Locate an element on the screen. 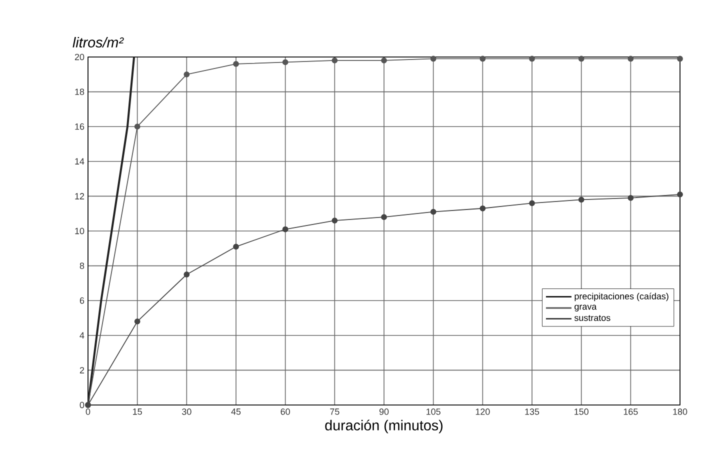 The image size is (708, 466). x-tick-label: 135 is located at coordinates (532, 411).